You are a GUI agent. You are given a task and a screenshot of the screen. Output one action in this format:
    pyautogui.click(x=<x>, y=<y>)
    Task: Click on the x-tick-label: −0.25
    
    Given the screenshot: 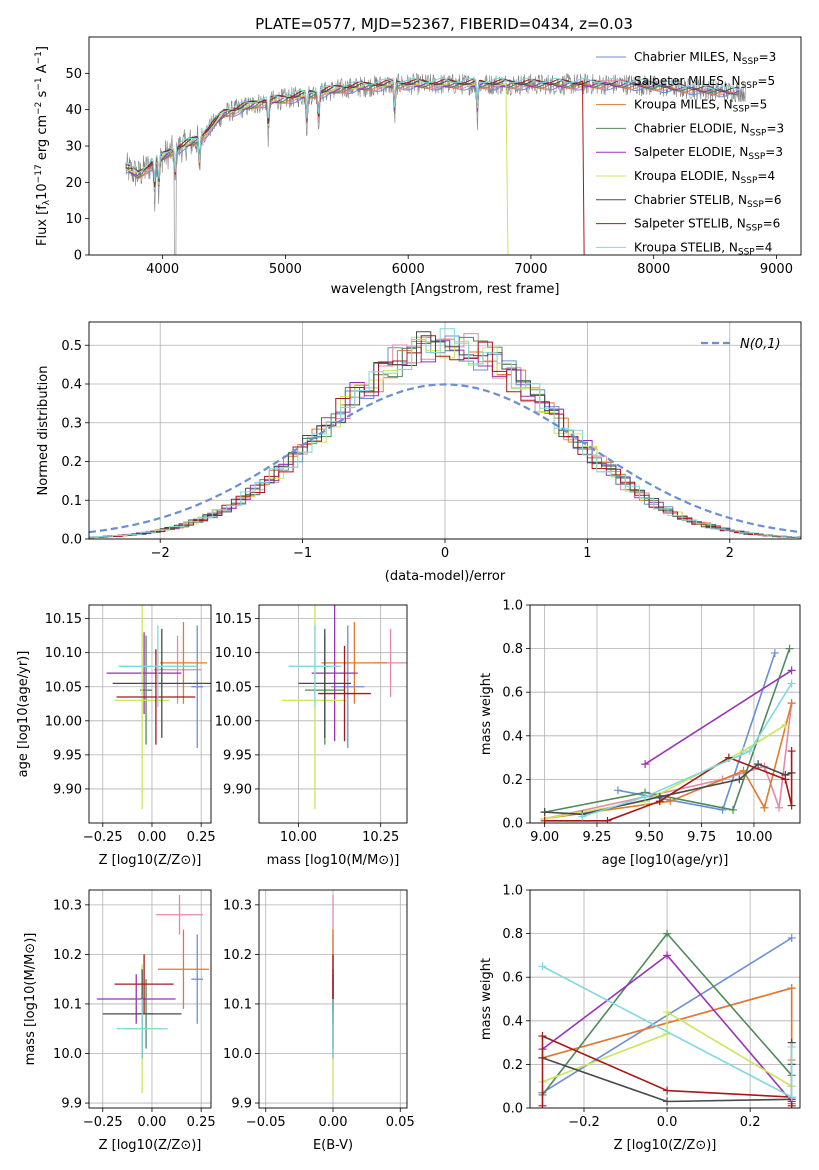 What is the action you would take?
    pyautogui.click(x=103, y=837)
    